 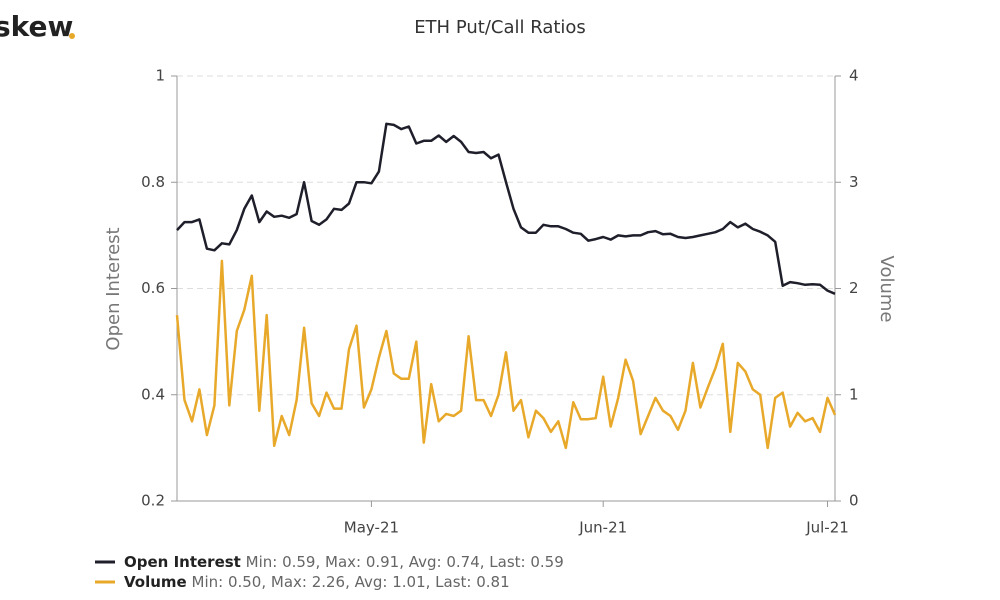 I want to click on logo-dot, so click(x=72, y=36).